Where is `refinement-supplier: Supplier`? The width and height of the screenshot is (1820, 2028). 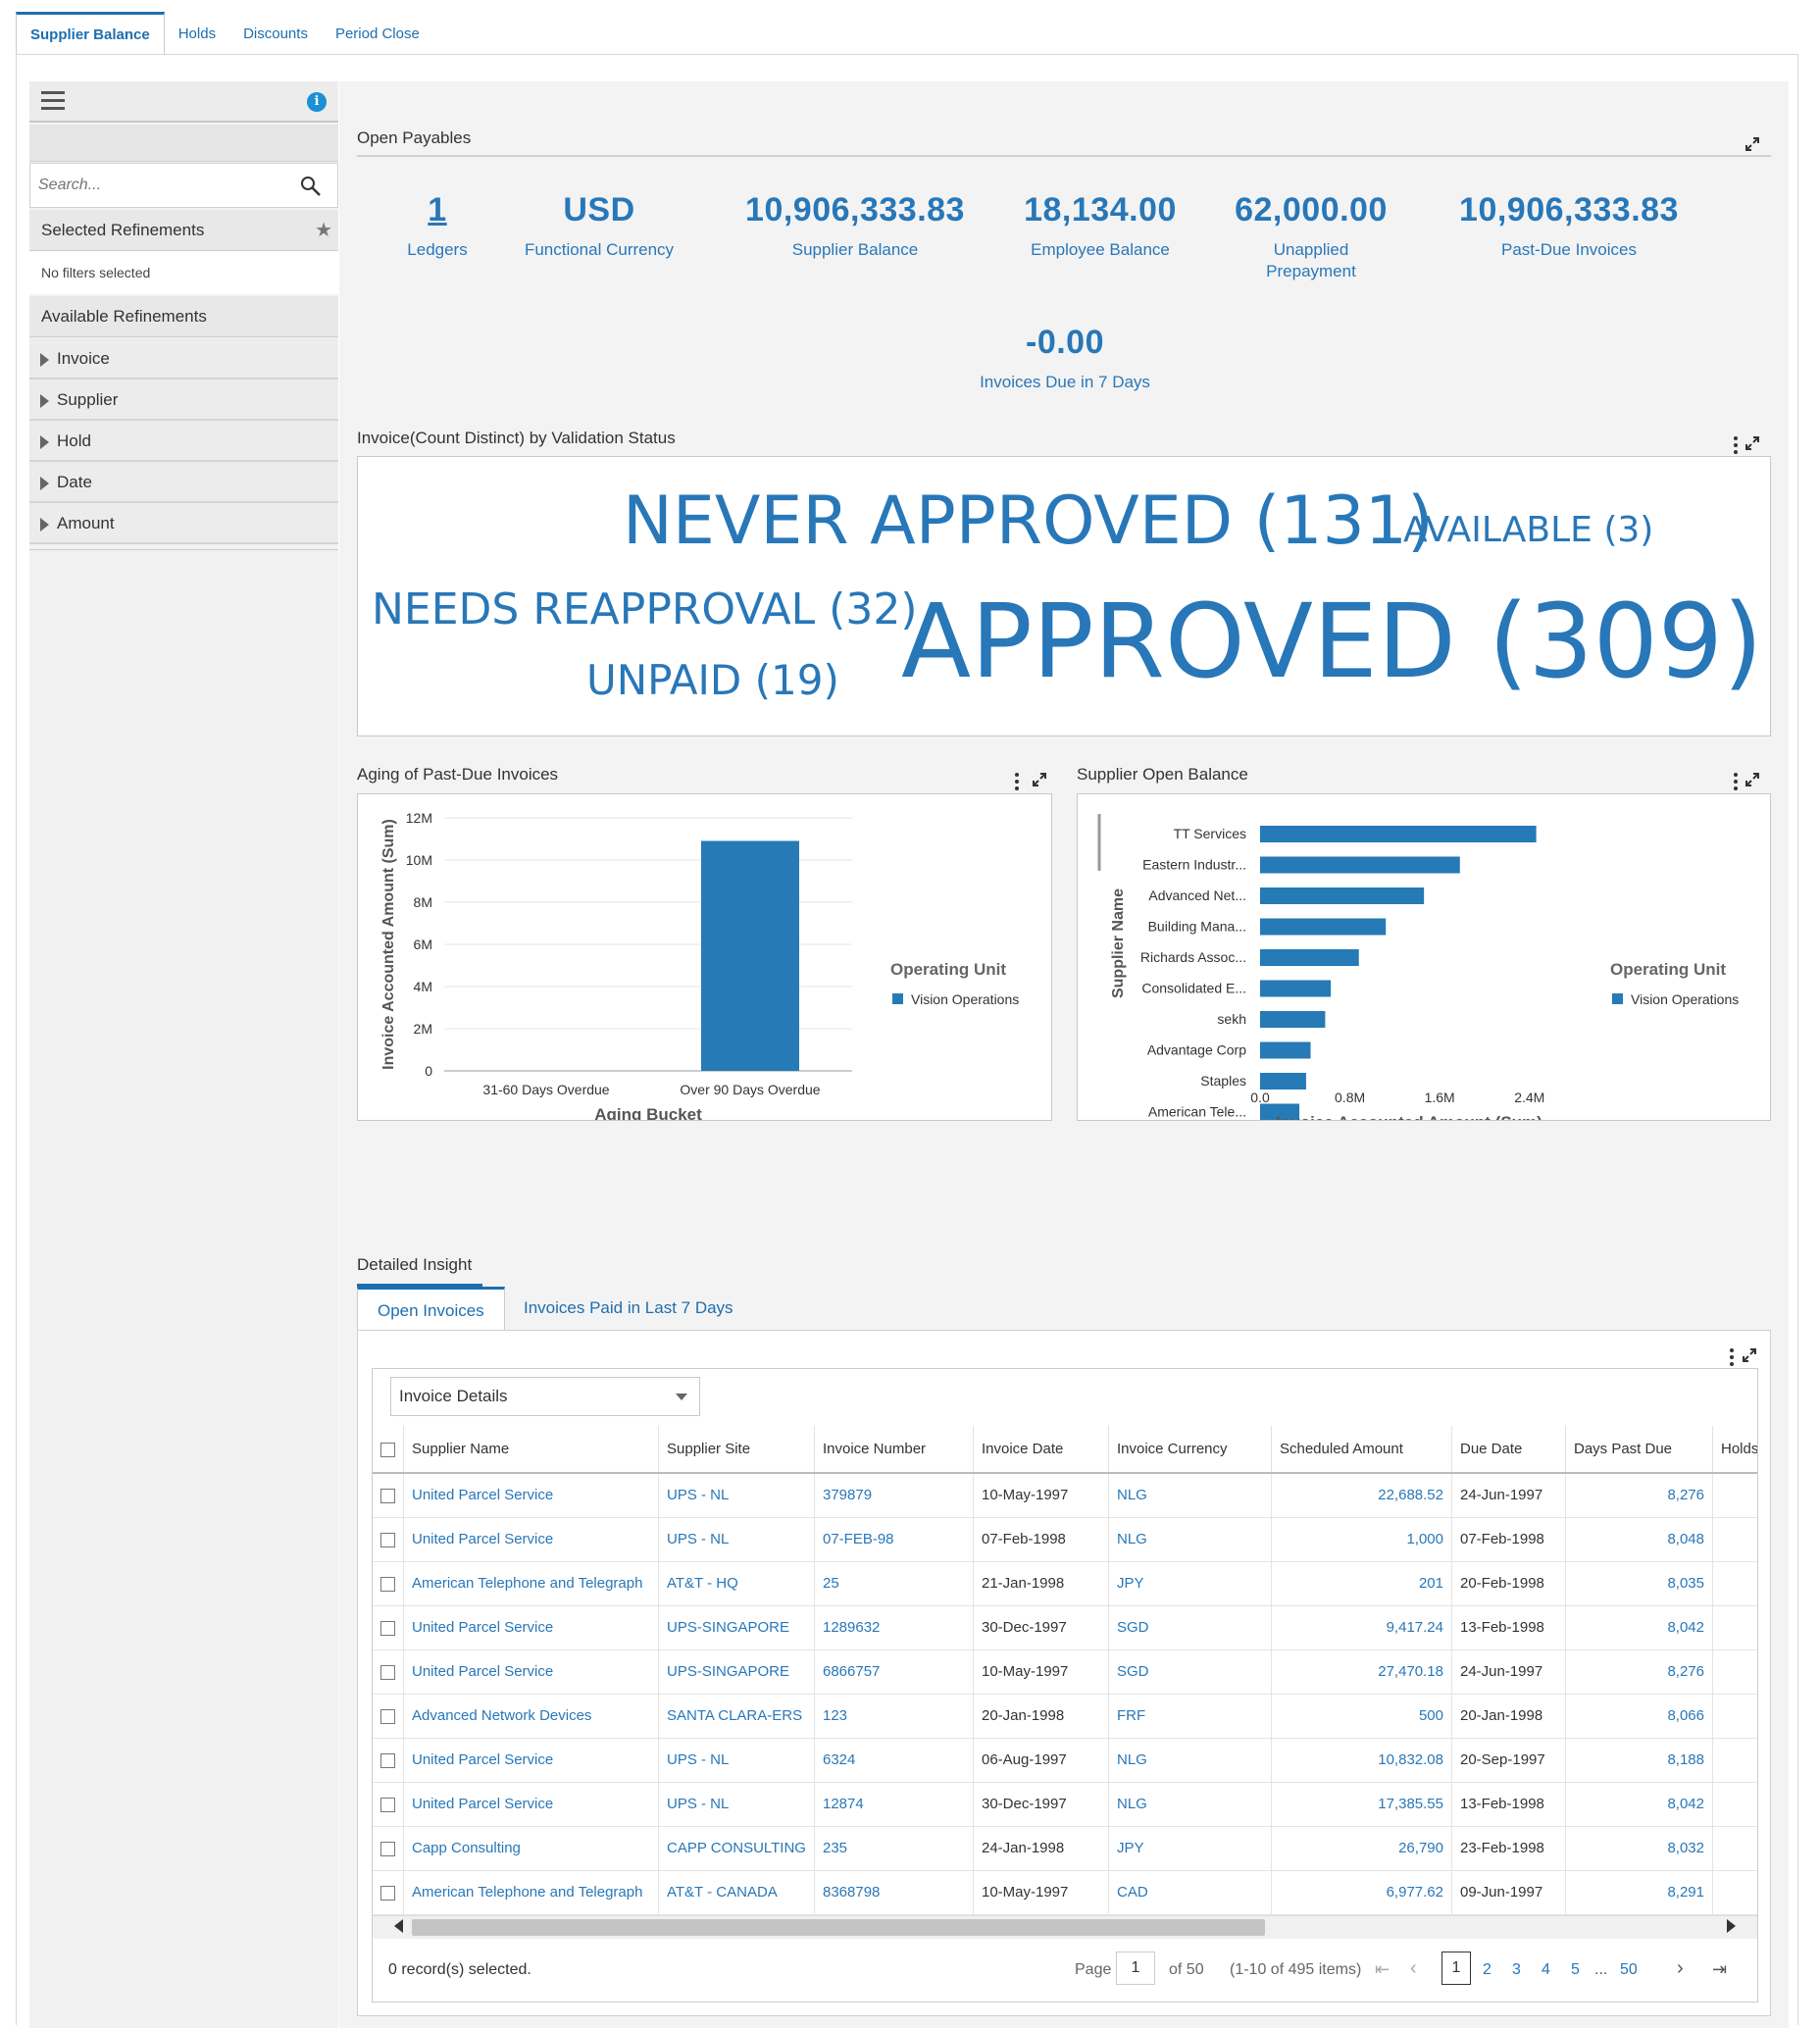
refinement-supplier: Supplier is located at coordinates (183, 401).